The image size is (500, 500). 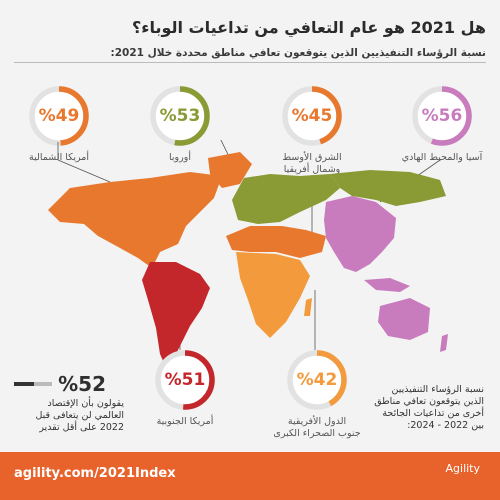 What do you see at coordinates (176, 317) in the screenshot?
I see `region-south-america` at bounding box center [176, 317].